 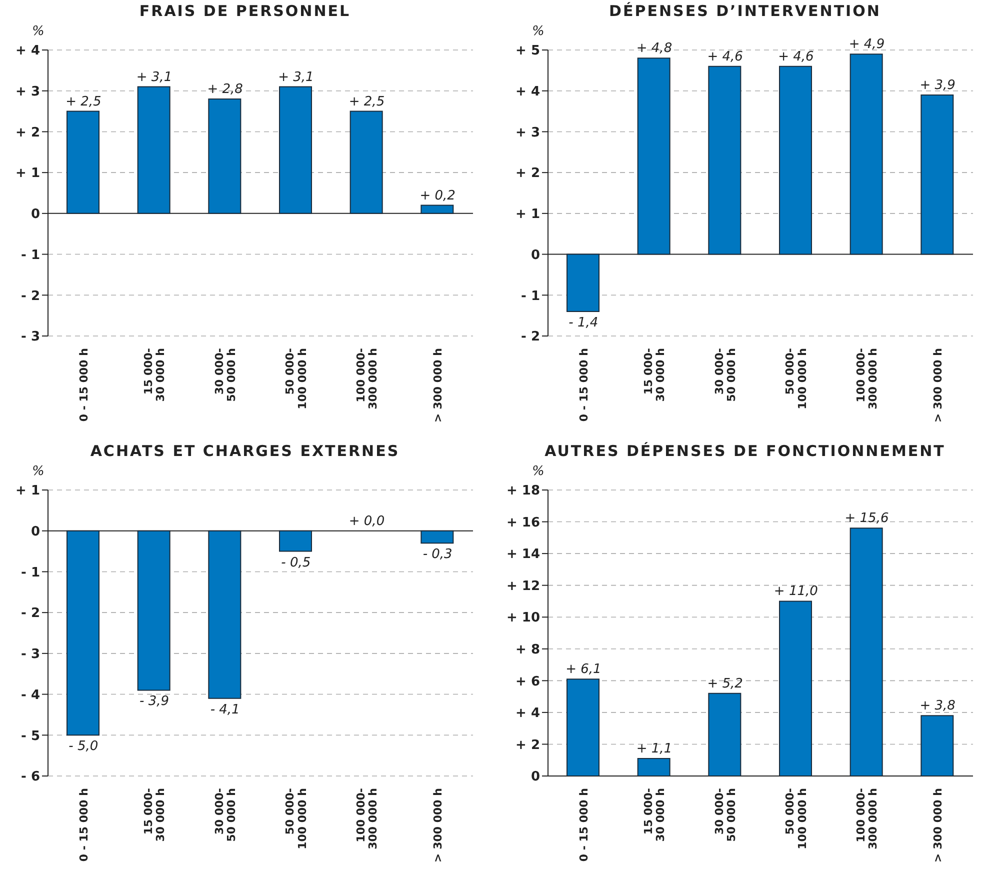 What do you see at coordinates (866, 44) in the screenshot?
I see `data-label: + 4,9` at bounding box center [866, 44].